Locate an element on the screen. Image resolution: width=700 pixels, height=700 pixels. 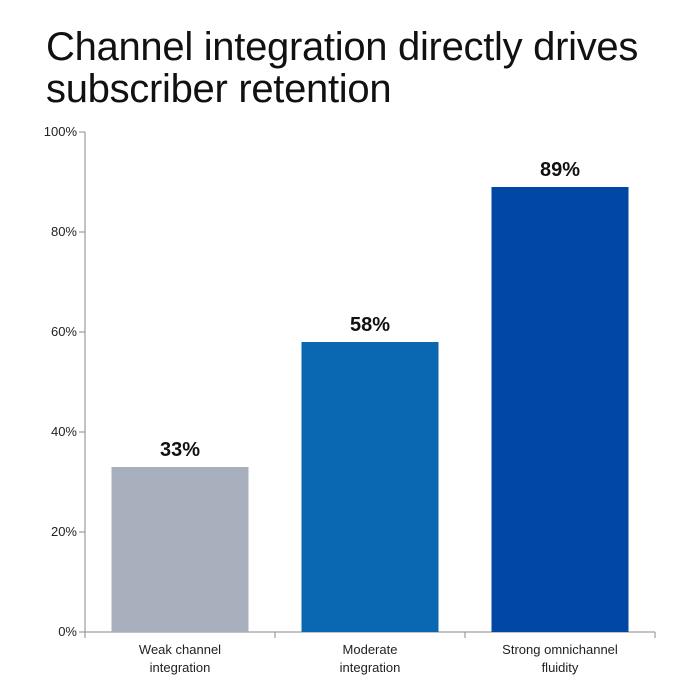
y-tick-label: 20% is located at coordinates (64, 531).